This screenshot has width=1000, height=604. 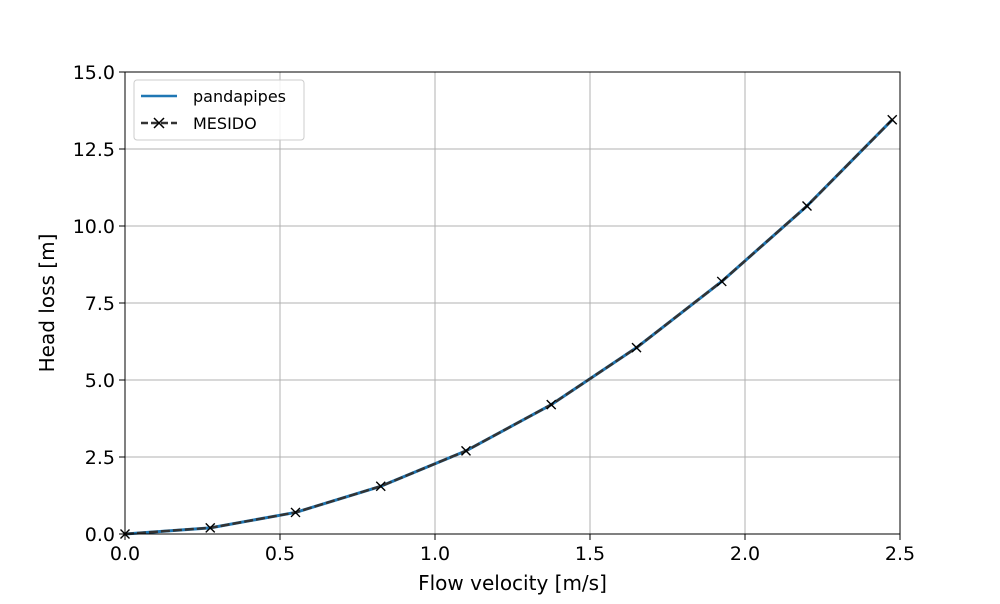 I want to click on y-tick-label: 2.5, so click(x=100, y=458).